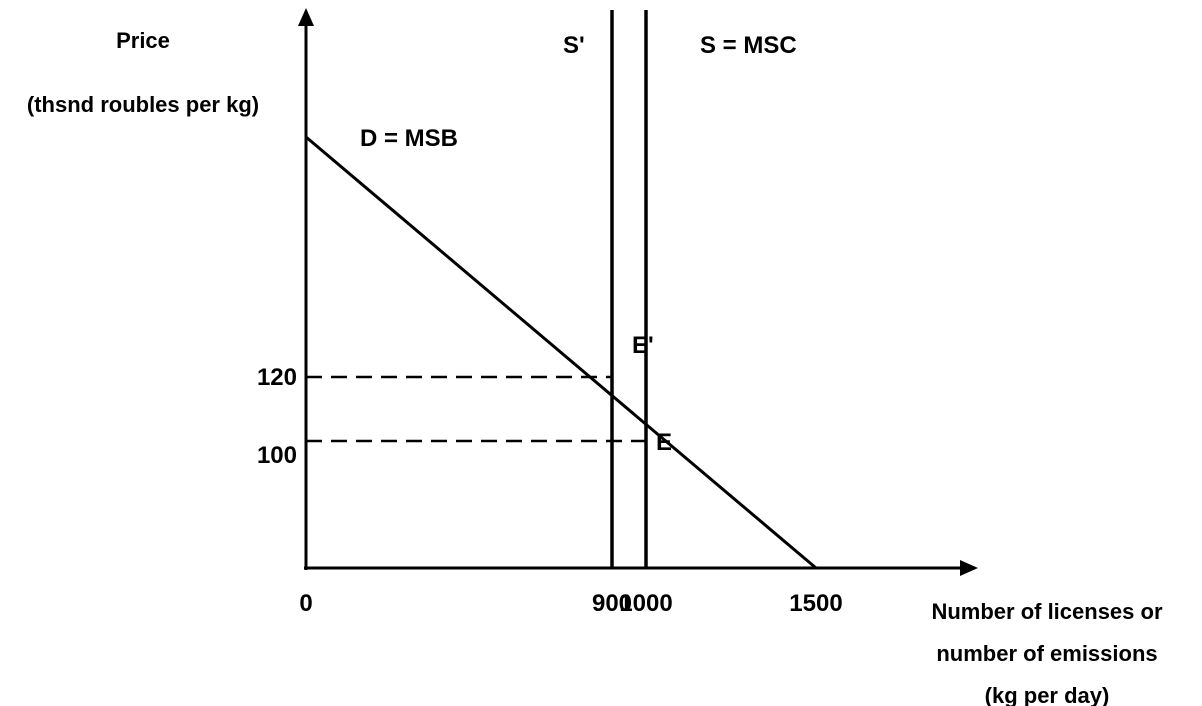  What do you see at coordinates (574, 45) in the screenshot?
I see `curve-label-s: S'` at bounding box center [574, 45].